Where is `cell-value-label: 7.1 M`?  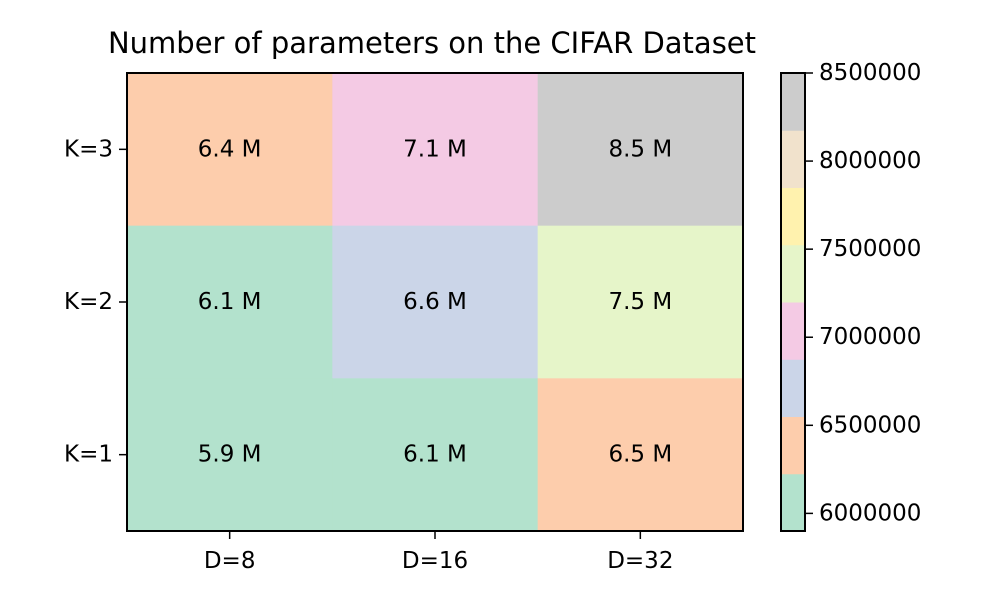 cell-value-label: 7.1 M is located at coordinates (435, 149).